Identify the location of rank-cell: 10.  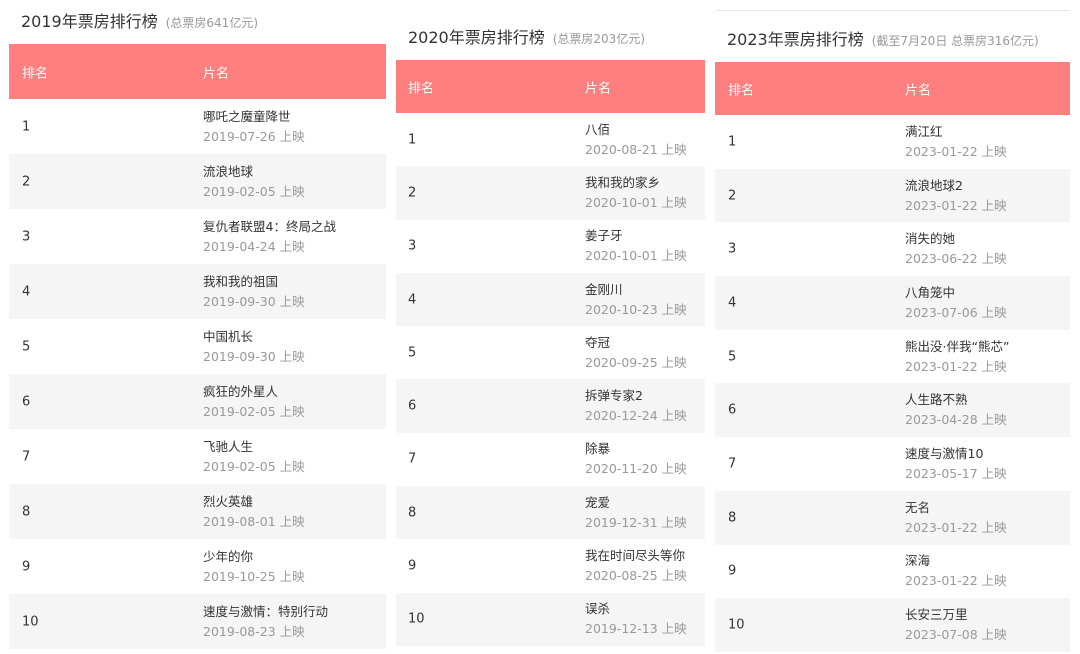
(736, 625).